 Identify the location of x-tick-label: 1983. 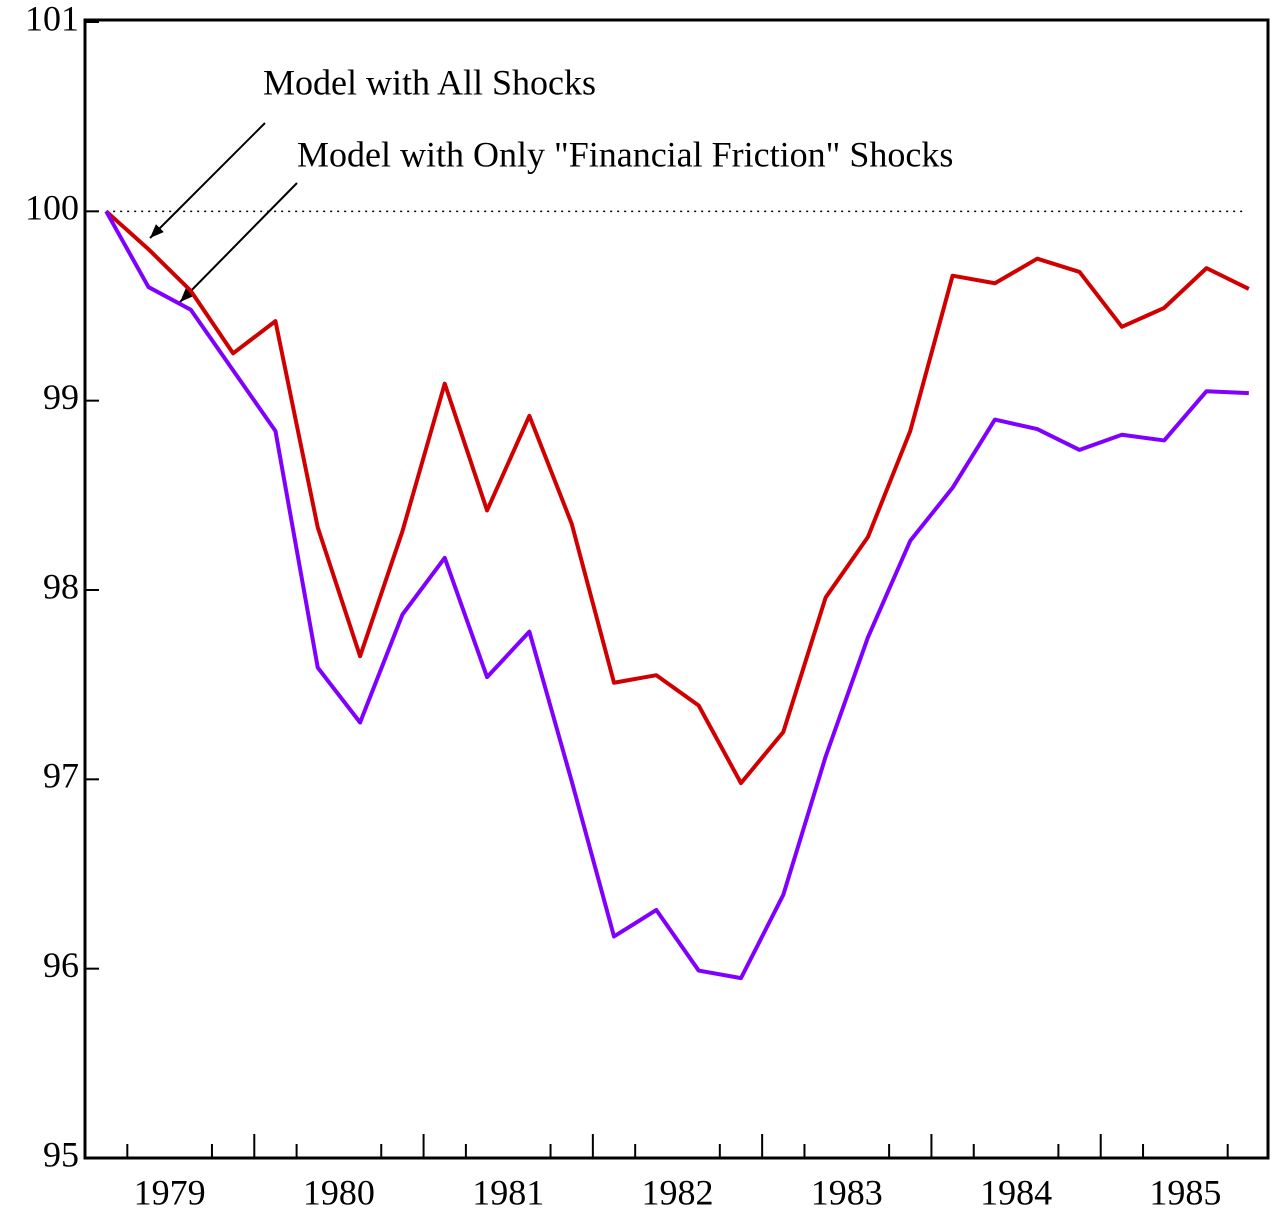
(847, 1192).